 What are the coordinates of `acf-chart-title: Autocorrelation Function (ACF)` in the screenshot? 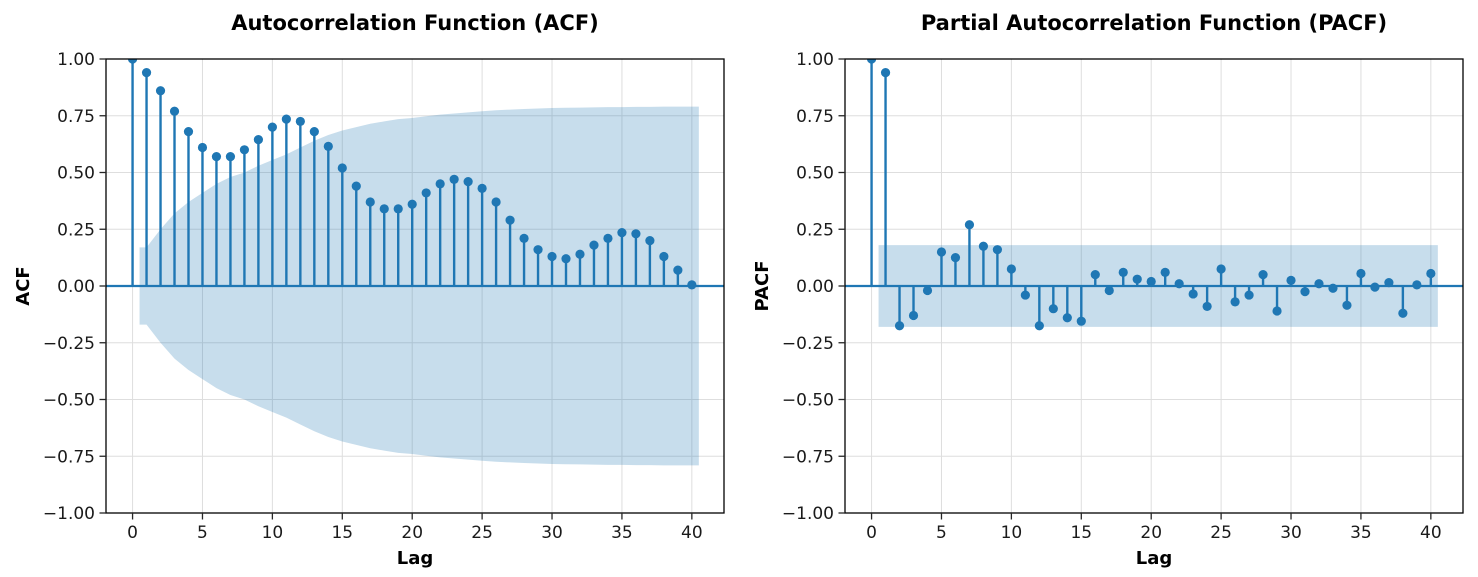 It's located at (415, 23).